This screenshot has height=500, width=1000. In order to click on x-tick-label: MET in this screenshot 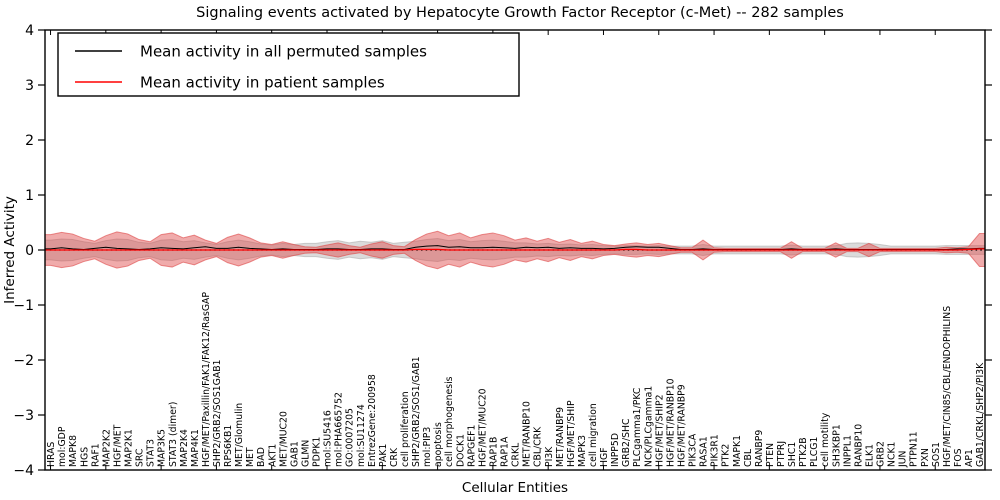, I will do `click(250, 457)`.